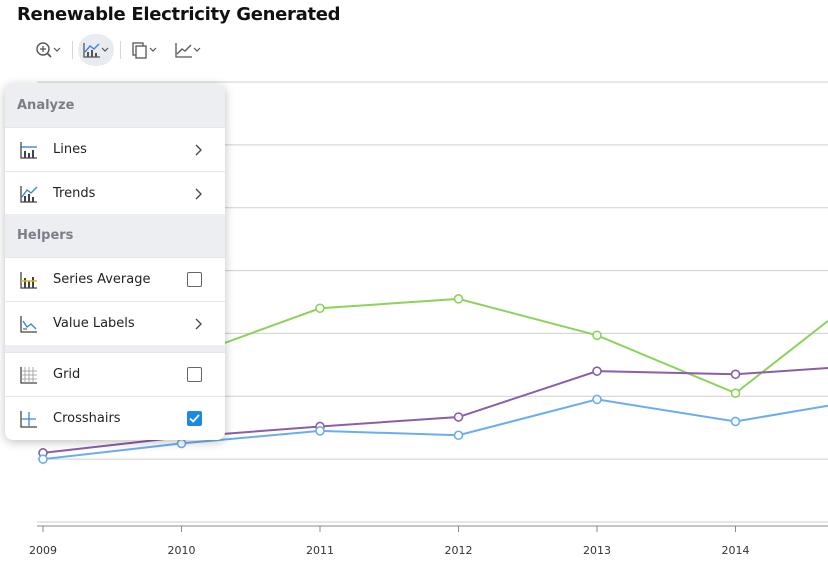 Image resolution: width=828 pixels, height=572 pixels. What do you see at coordinates (459, 550) in the screenshot?
I see `x-tick-label: 2012` at bounding box center [459, 550].